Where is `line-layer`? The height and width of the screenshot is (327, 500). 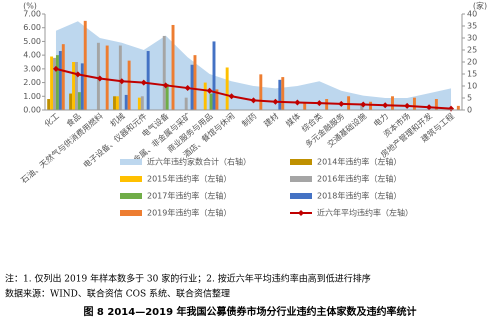 line-layer is located at coordinates (253, 88).